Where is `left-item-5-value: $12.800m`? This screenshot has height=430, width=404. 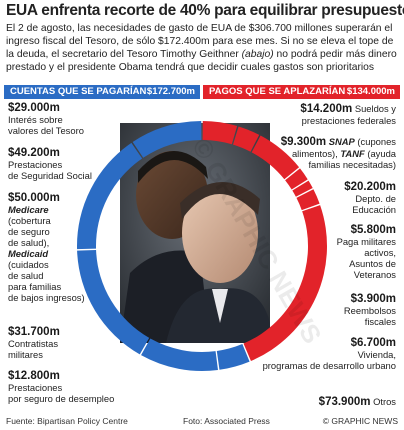
left-item-5-value: $12.800m is located at coordinates (34, 376).